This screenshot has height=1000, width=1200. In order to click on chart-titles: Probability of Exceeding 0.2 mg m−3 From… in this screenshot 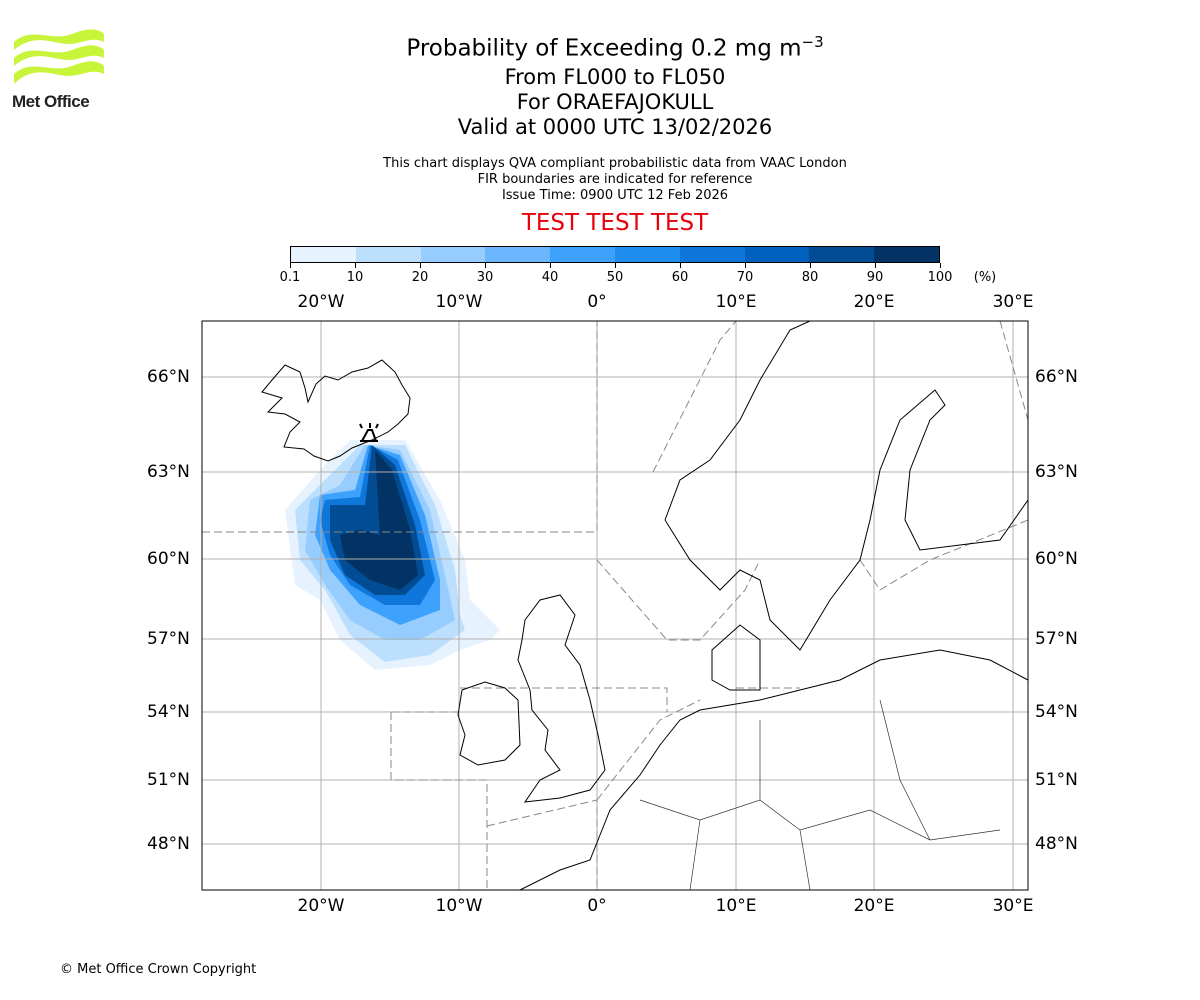, I will do `click(615, 131)`.